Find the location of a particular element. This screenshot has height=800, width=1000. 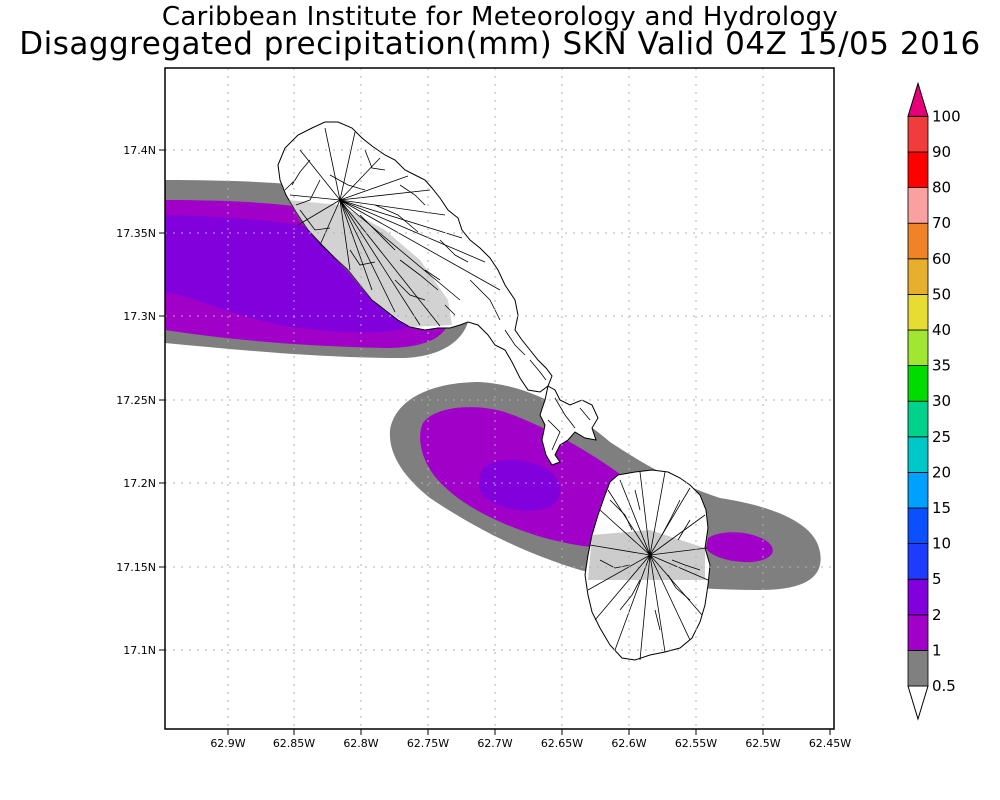

colorbar-label: 10 is located at coordinates (941, 544).